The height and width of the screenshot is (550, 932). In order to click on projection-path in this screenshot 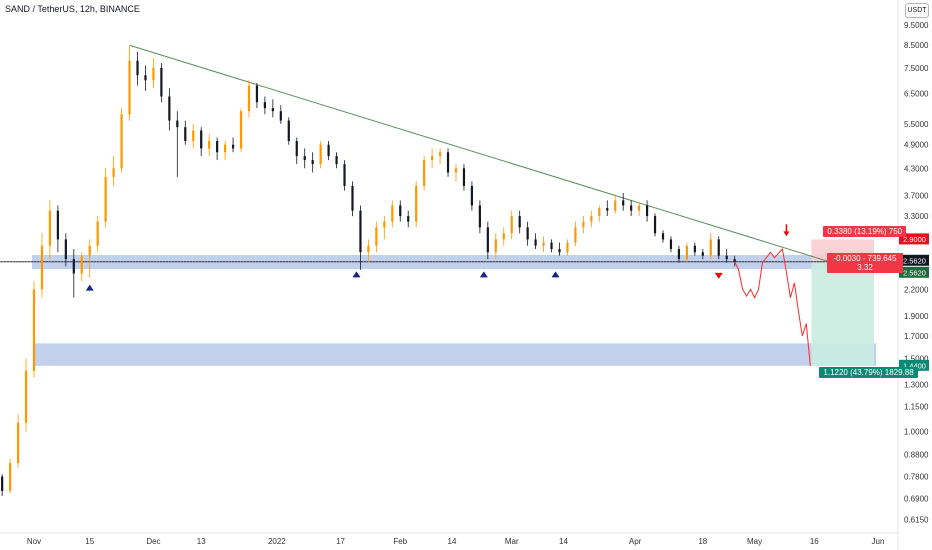, I will do `click(772, 306)`.